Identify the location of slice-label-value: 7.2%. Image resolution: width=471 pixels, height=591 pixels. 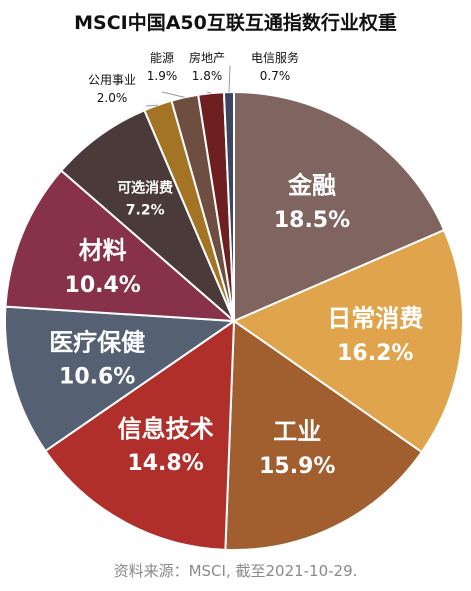
(145, 211).